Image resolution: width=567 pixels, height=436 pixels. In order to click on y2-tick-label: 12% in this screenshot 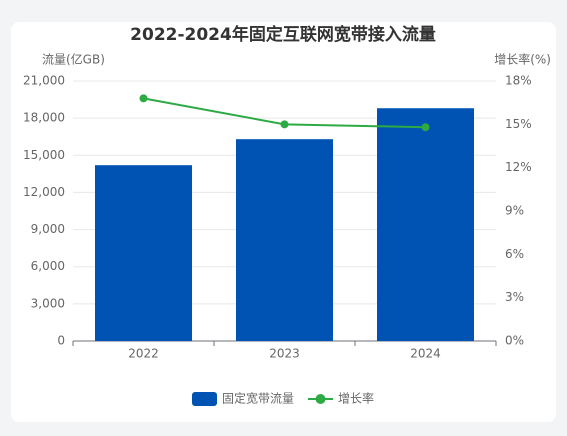, I will do `click(518, 167)`.